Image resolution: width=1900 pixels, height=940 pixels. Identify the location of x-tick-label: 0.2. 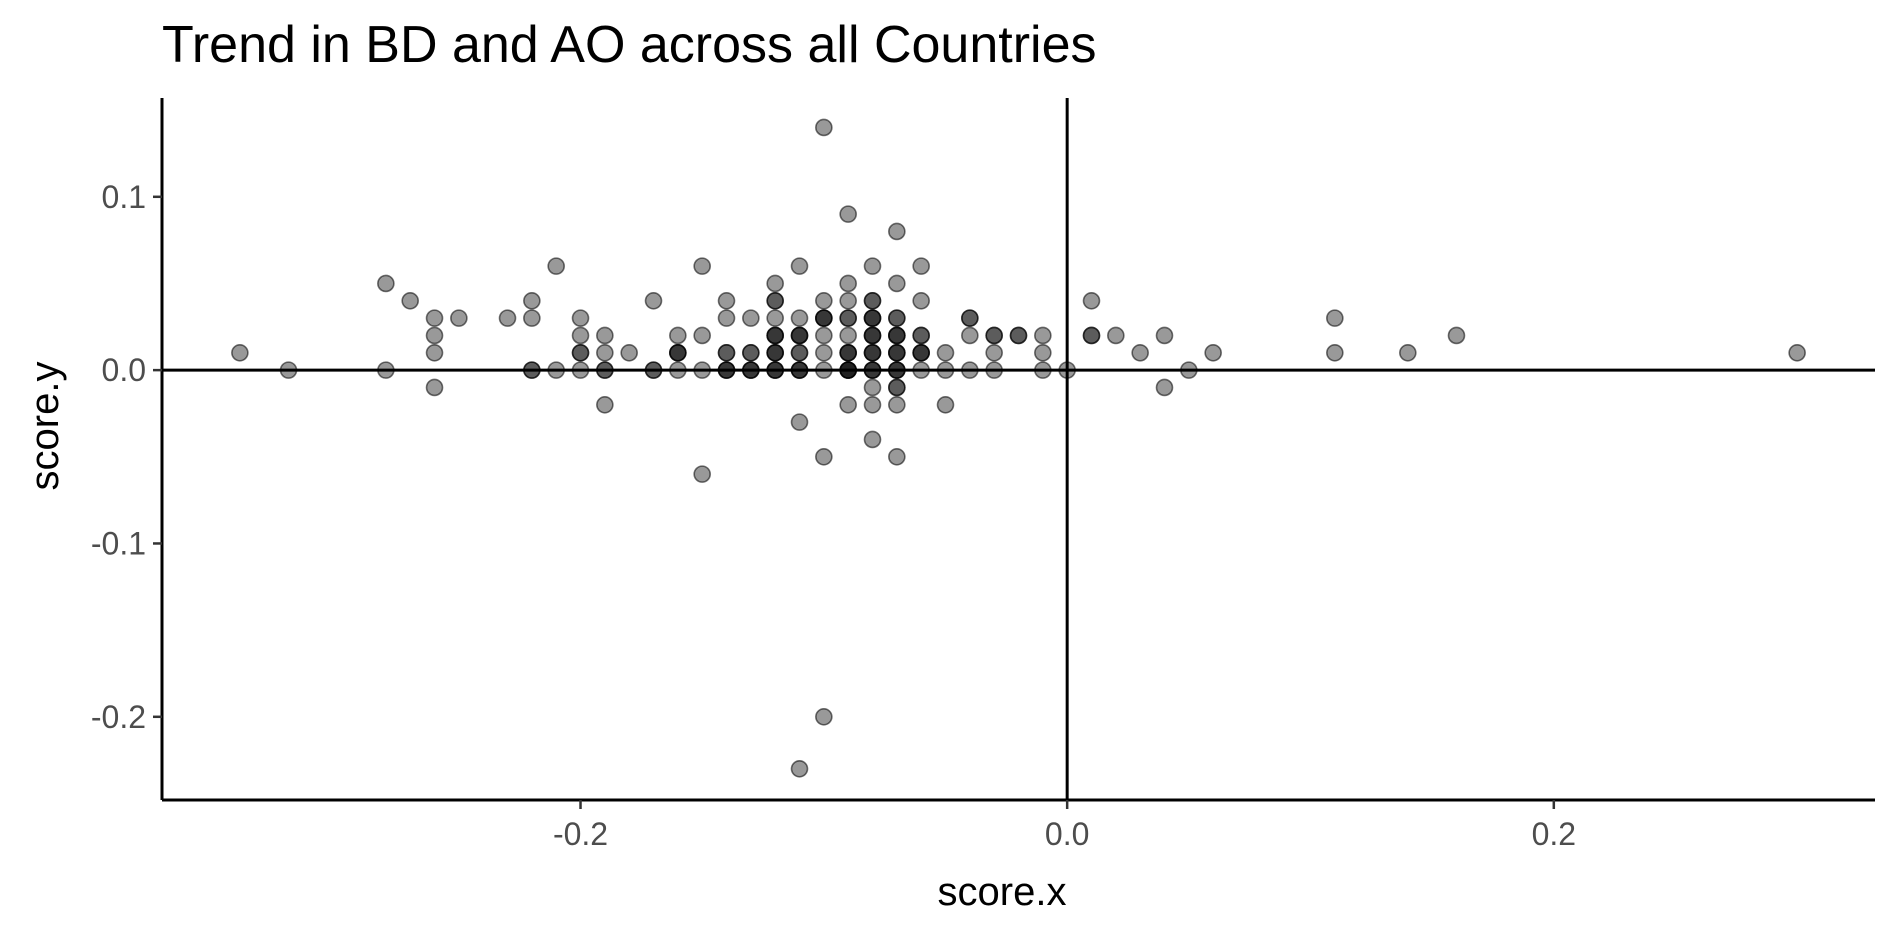
(1554, 834).